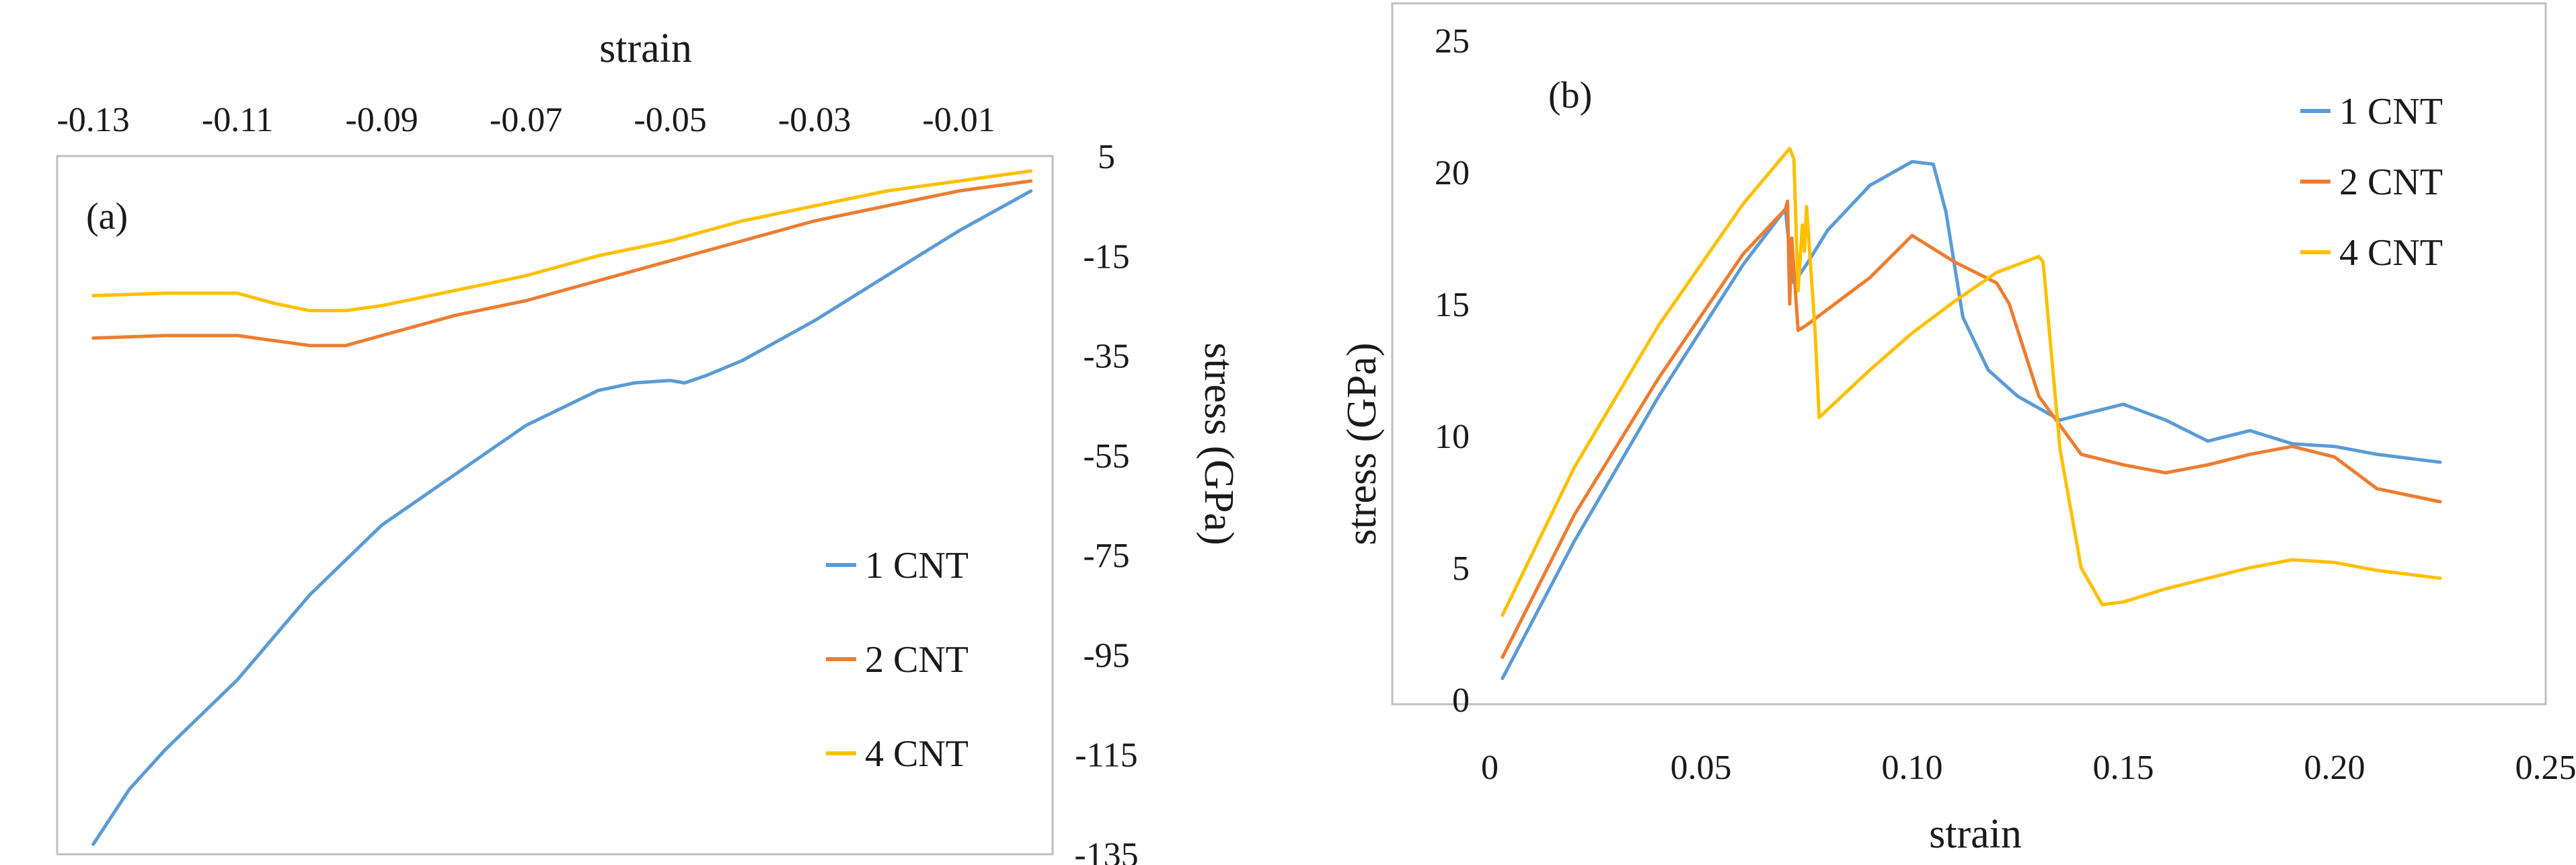 The height and width of the screenshot is (865, 2576). What do you see at coordinates (237, 120) in the screenshot?
I see `panel-a-x-tick-label: -0.11` at bounding box center [237, 120].